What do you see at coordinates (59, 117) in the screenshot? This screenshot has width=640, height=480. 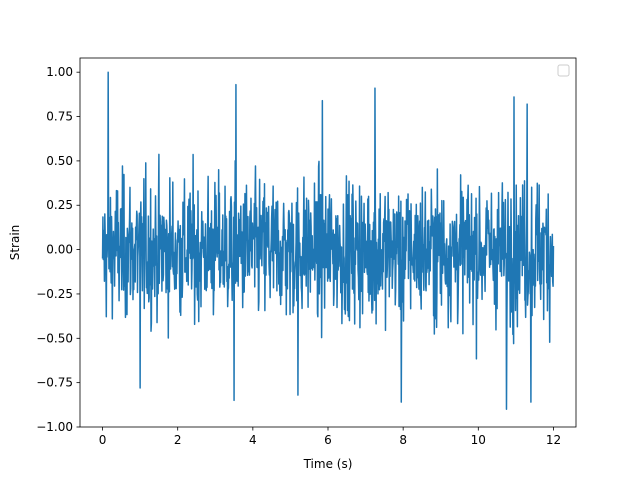 I see `y-tick-label: 0.75` at bounding box center [59, 117].